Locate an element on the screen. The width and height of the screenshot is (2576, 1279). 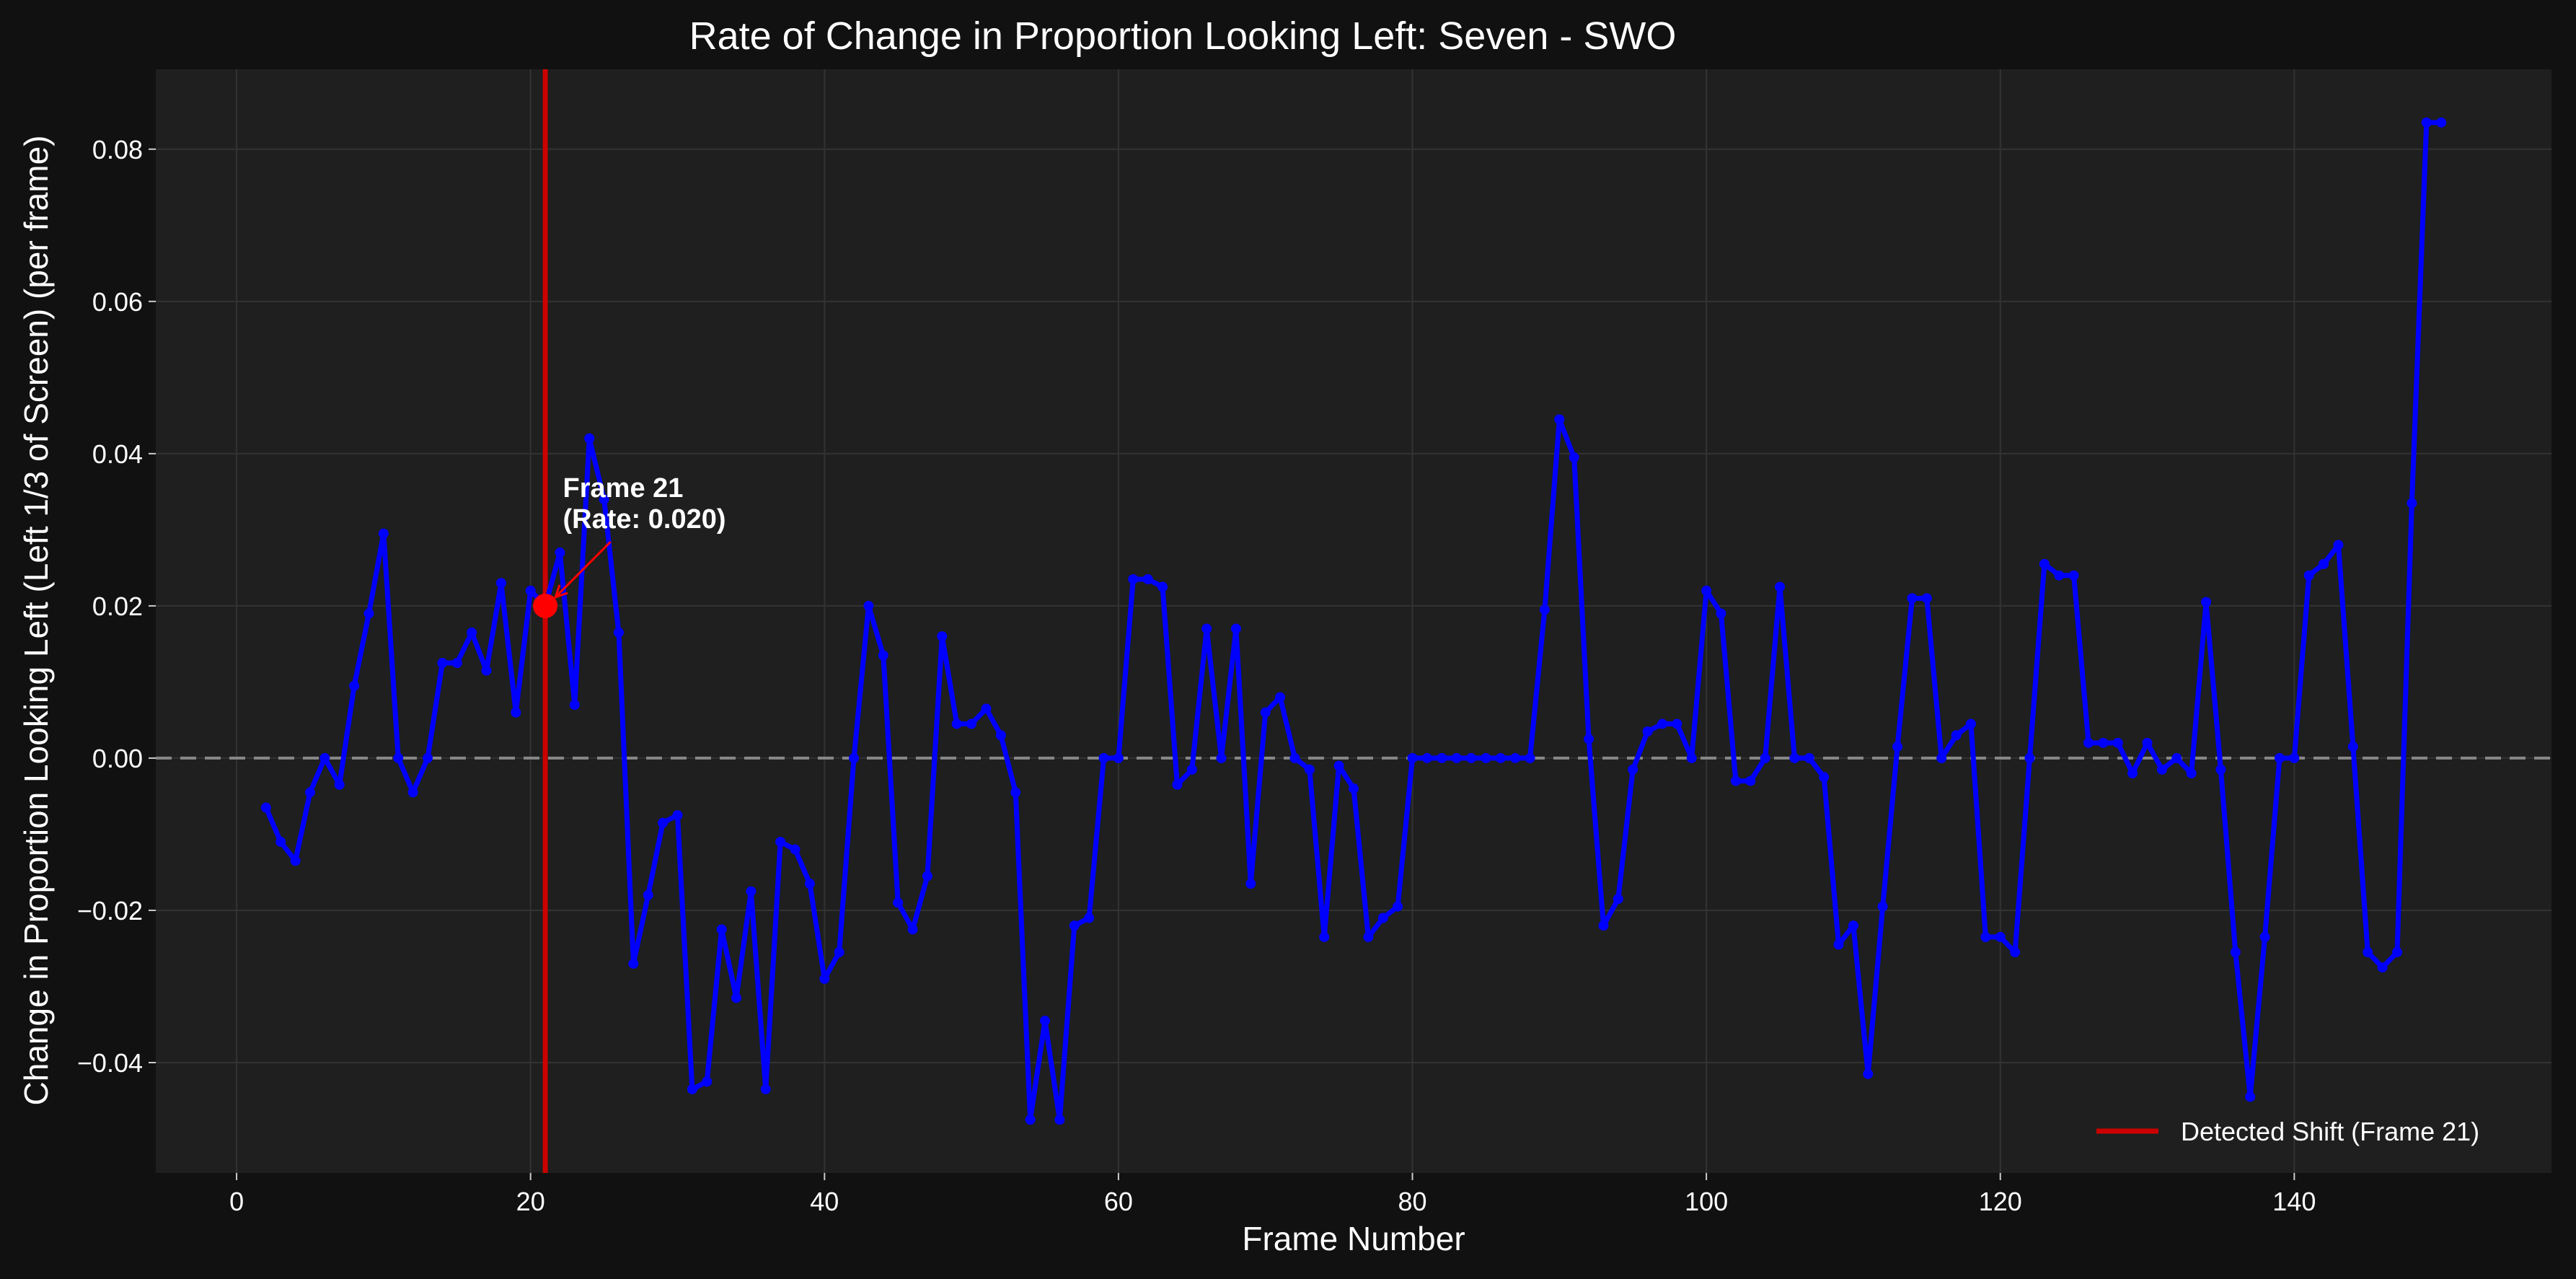
y-tick-label: 0.02 is located at coordinates (117, 606).